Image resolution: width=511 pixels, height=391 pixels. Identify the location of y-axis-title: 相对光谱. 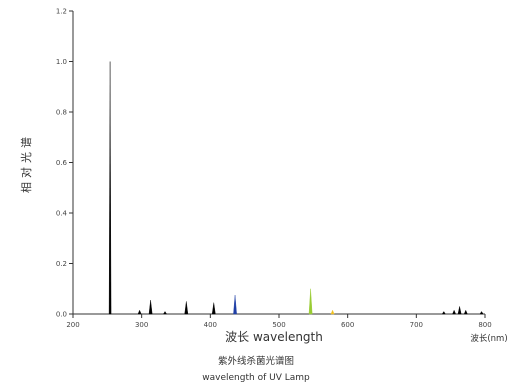
(26, 163).